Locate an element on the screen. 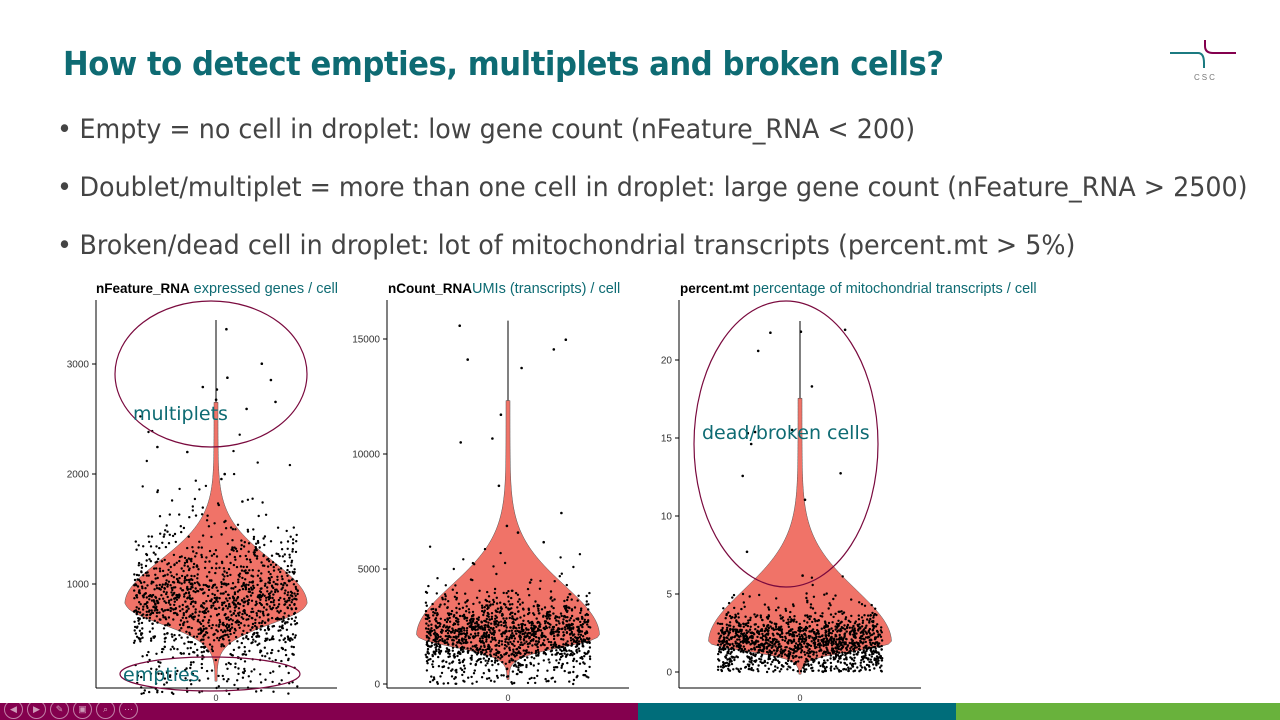 This screenshot has height=720, width=1280. pen-icon: ✎ is located at coordinates (59, 709).